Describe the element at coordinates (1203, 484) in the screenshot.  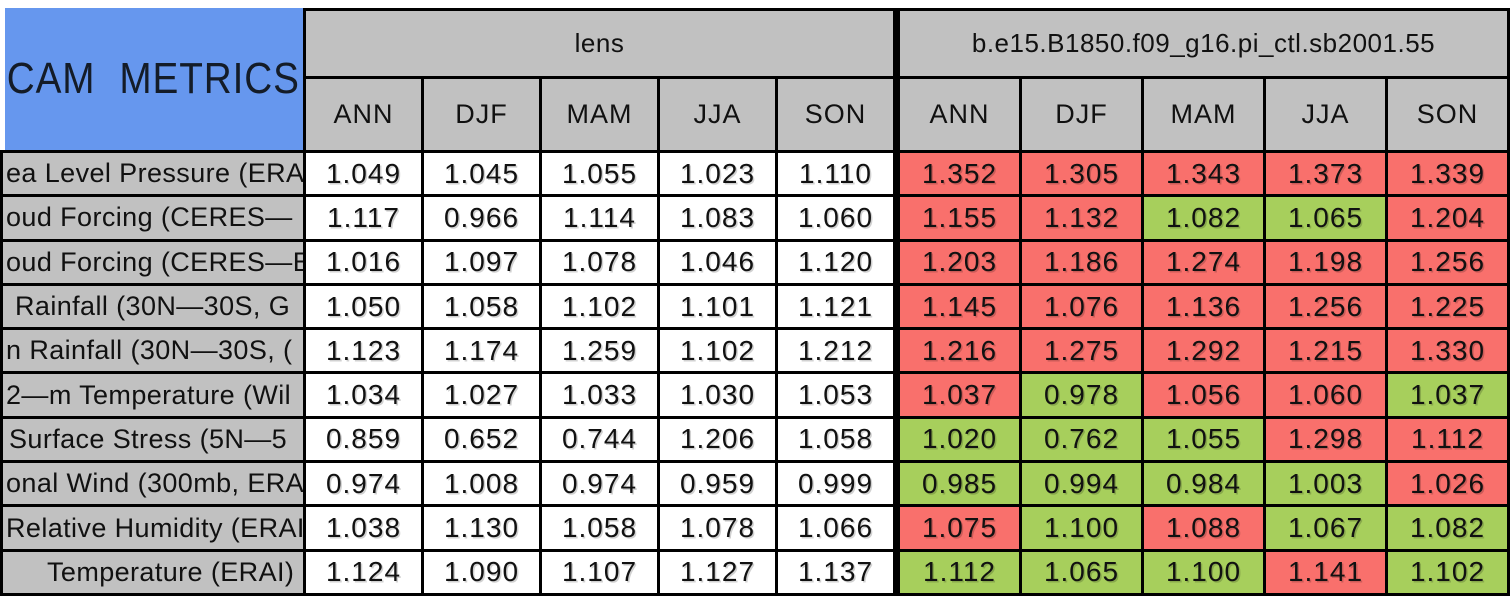
I see `value-cell: 0.984` at that location.